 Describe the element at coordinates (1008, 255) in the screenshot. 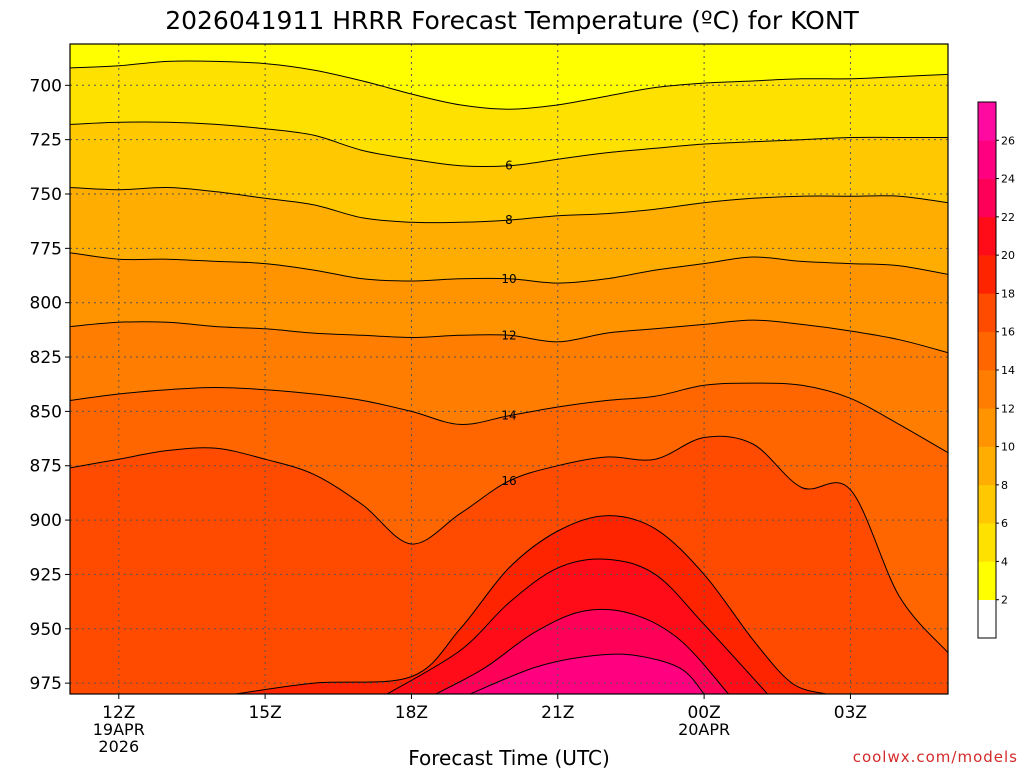

I see `colorbar-label-20: 20` at that location.